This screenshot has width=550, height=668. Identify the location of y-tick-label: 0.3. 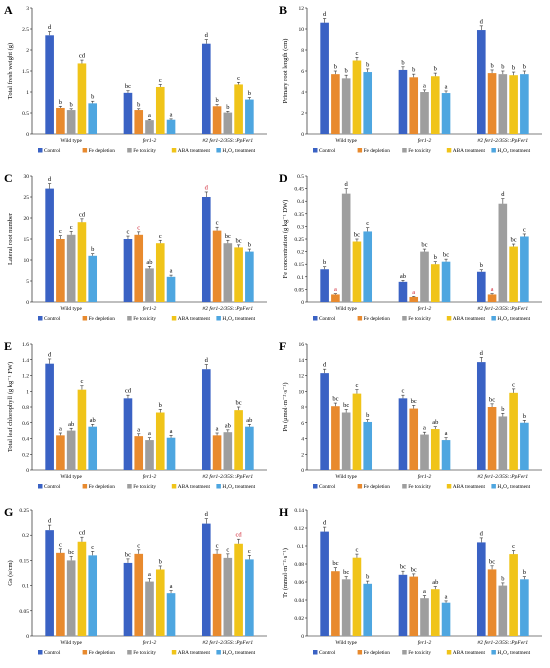
(300, 227).